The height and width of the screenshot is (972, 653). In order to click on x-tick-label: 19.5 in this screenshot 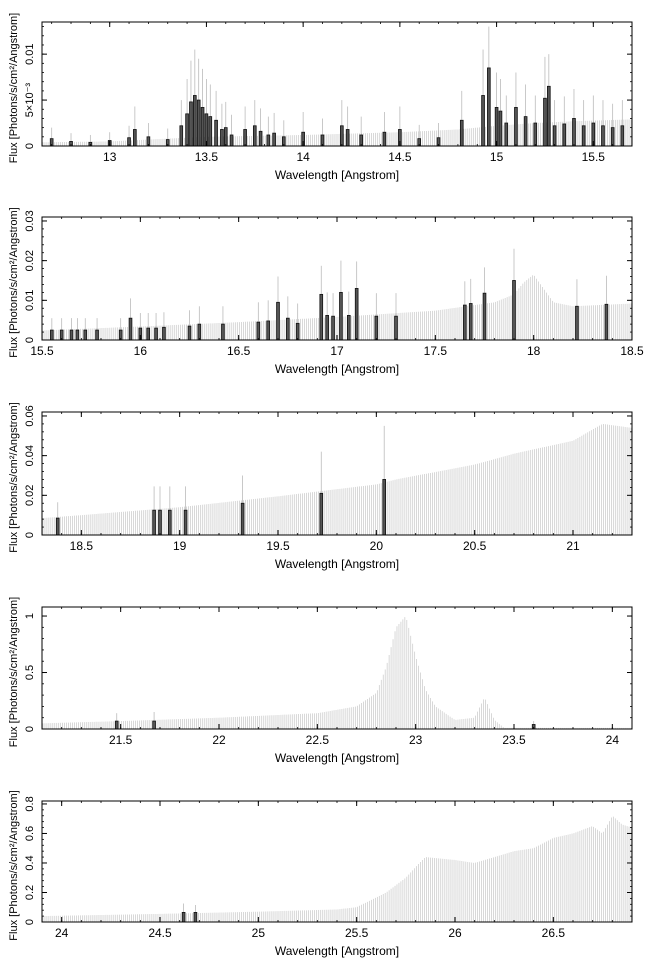, I will do `click(278, 546)`.